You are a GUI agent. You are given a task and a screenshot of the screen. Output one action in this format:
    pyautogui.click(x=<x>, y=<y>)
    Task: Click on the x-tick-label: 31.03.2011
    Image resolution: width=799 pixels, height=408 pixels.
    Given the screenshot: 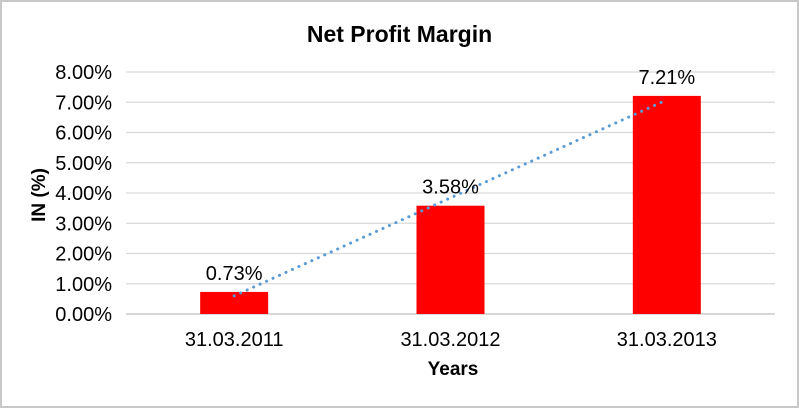 What is the action you would take?
    pyautogui.click(x=234, y=340)
    